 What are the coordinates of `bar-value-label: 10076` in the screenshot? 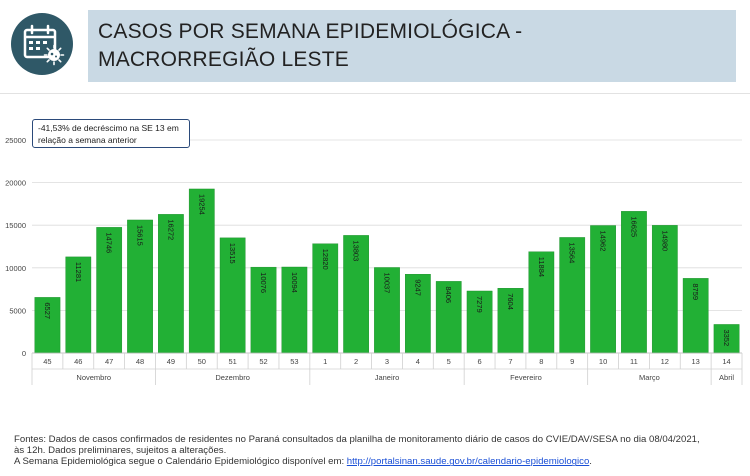 It's located at (263, 282).